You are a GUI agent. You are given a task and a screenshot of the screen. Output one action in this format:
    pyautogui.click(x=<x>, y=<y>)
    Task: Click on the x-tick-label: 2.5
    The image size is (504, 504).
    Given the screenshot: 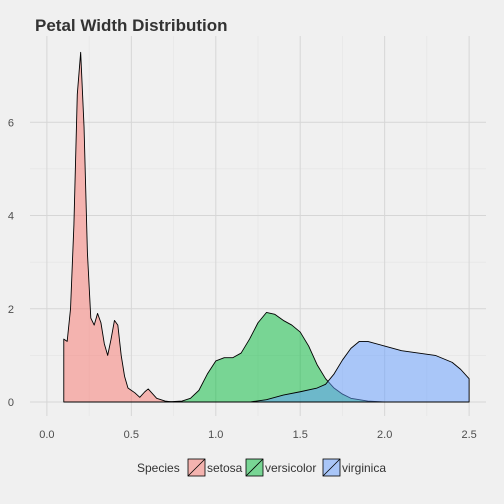 What is the action you would take?
    pyautogui.click(x=468, y=435)
    